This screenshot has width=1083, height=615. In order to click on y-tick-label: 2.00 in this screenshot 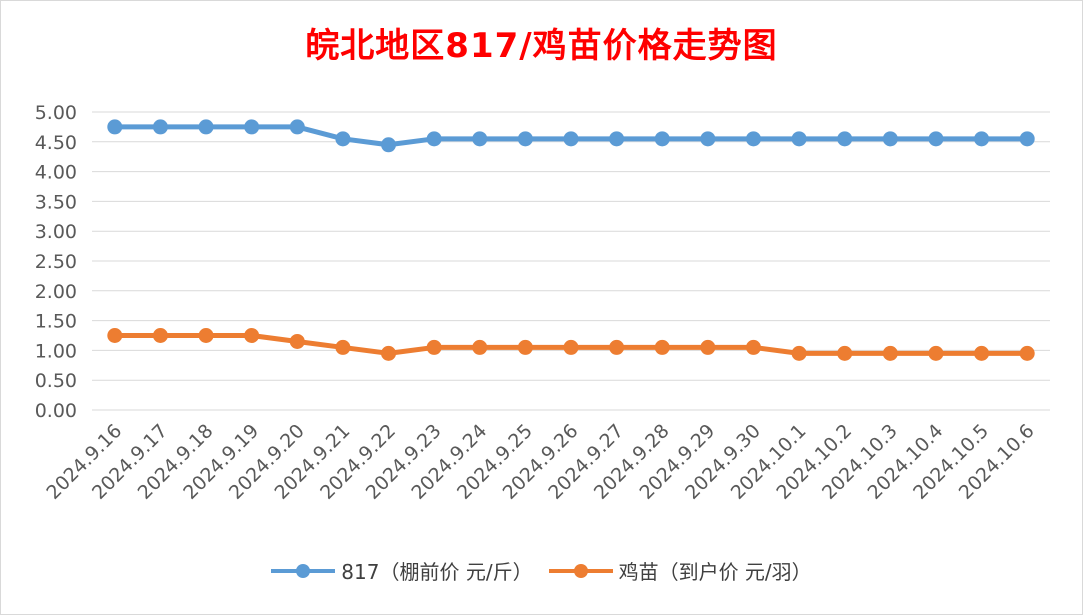, I will do `click(56, 292)`.